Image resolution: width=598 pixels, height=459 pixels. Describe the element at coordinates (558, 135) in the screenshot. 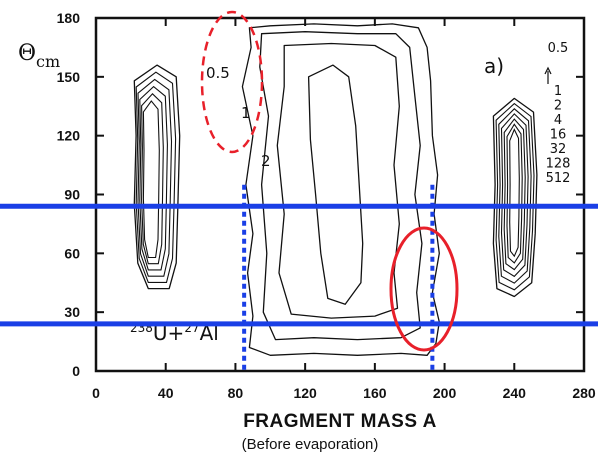

I see `legend-level: 16` at that location.